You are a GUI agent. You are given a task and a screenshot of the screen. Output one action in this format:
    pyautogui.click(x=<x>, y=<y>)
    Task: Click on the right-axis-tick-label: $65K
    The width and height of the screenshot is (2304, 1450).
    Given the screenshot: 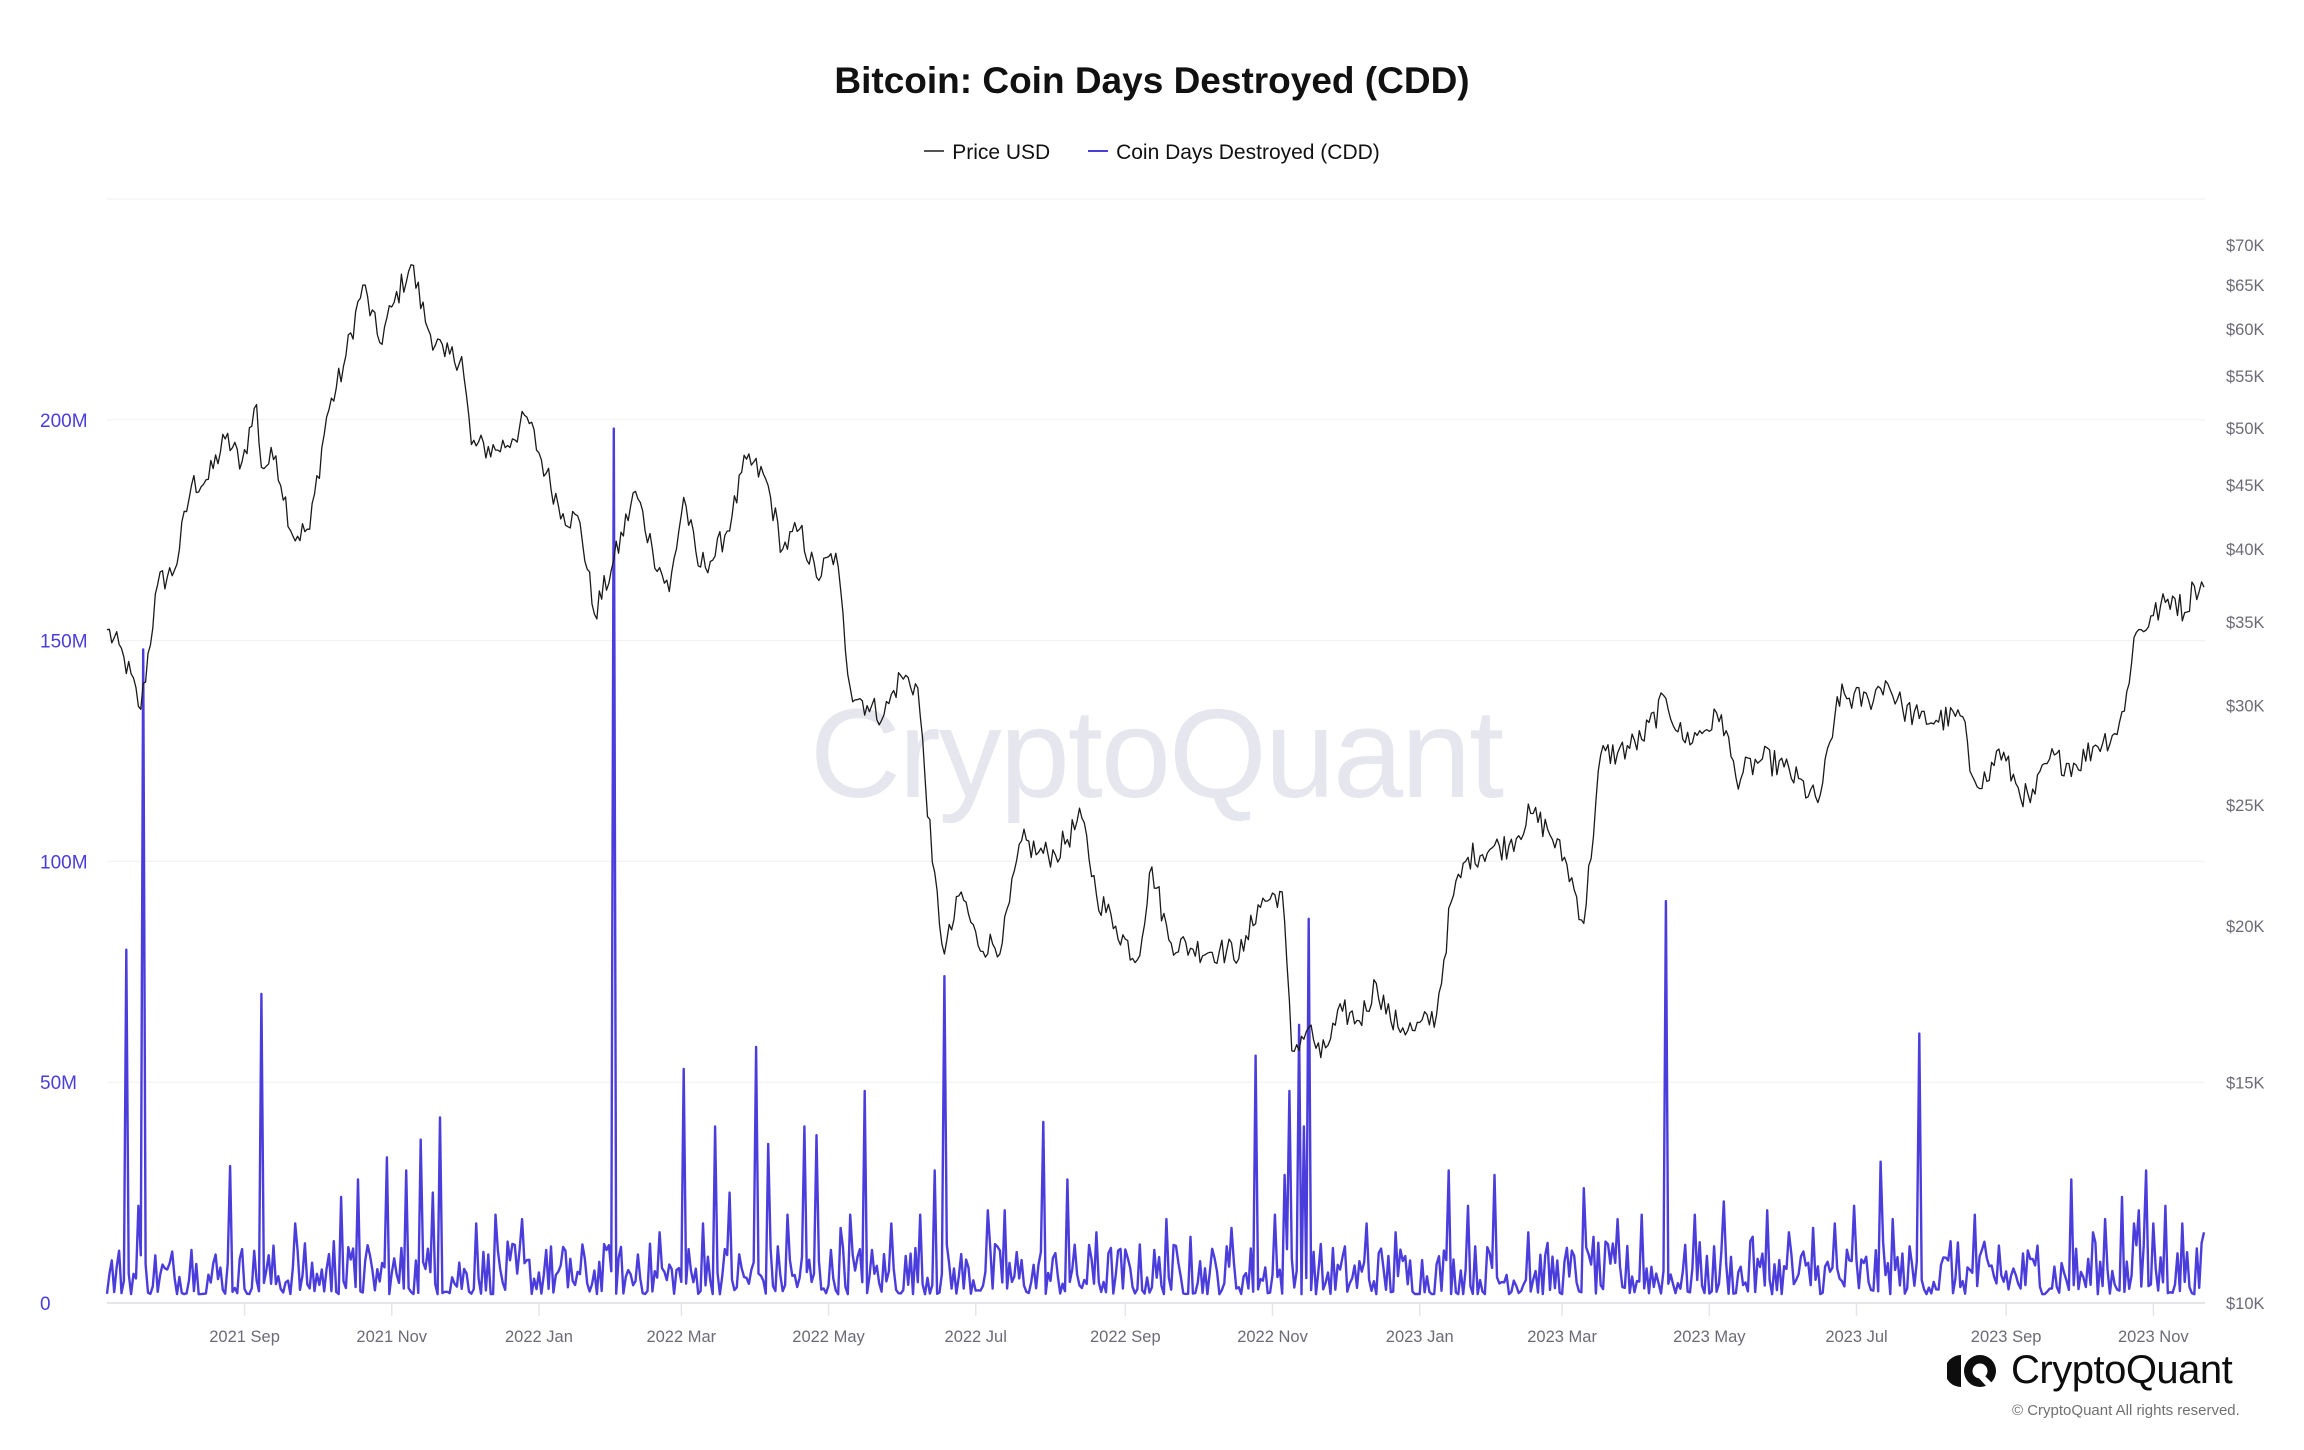 What is the action you would take?
    pyautogui.click(x=2245, y=286)
    